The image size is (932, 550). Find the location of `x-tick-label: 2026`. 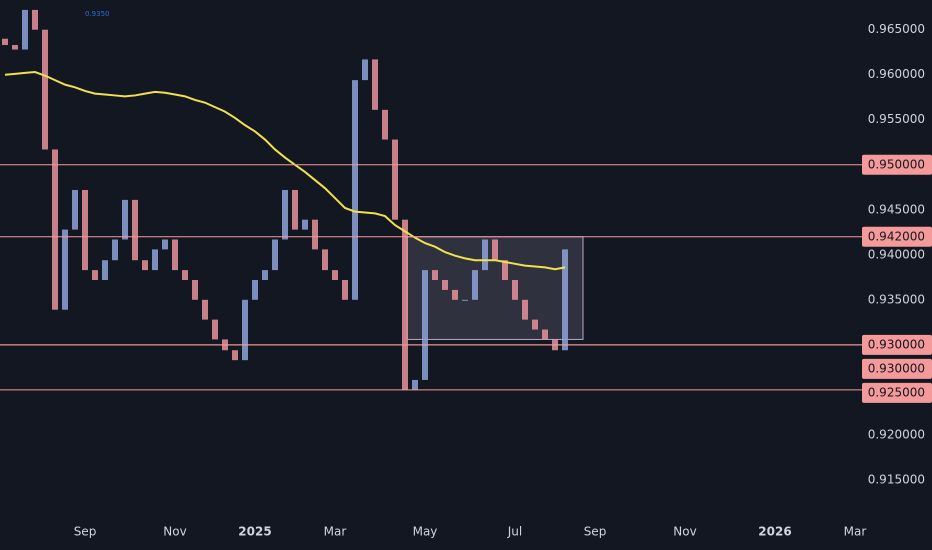

x-tick-label: 2026 is located at coordinates (774, 532).